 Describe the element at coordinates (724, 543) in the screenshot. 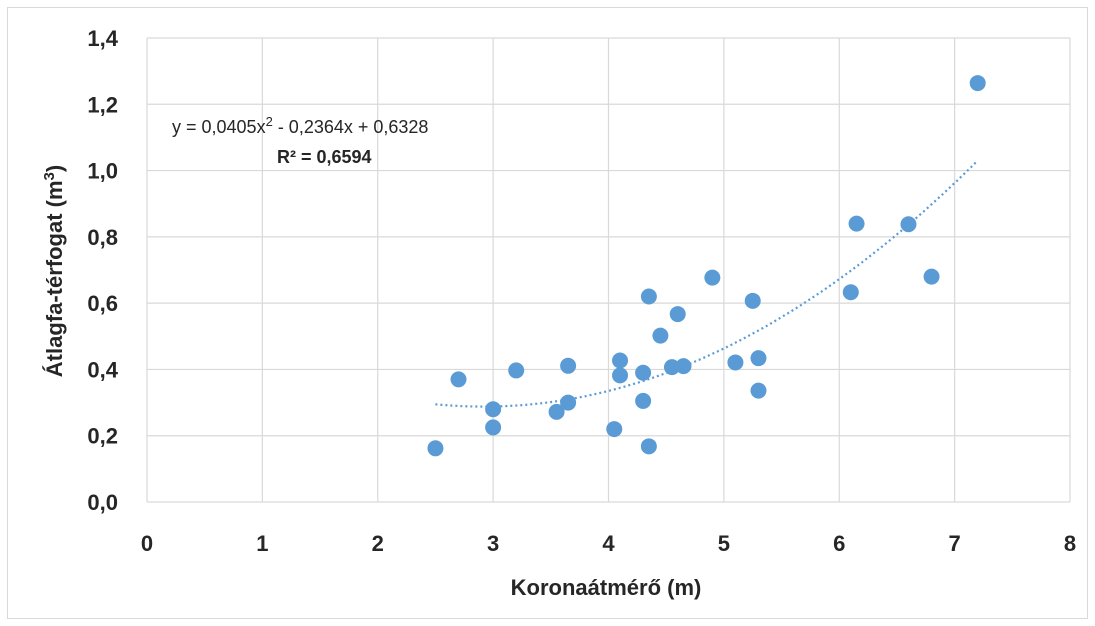

I see `x-tick-label: 5` at that location.